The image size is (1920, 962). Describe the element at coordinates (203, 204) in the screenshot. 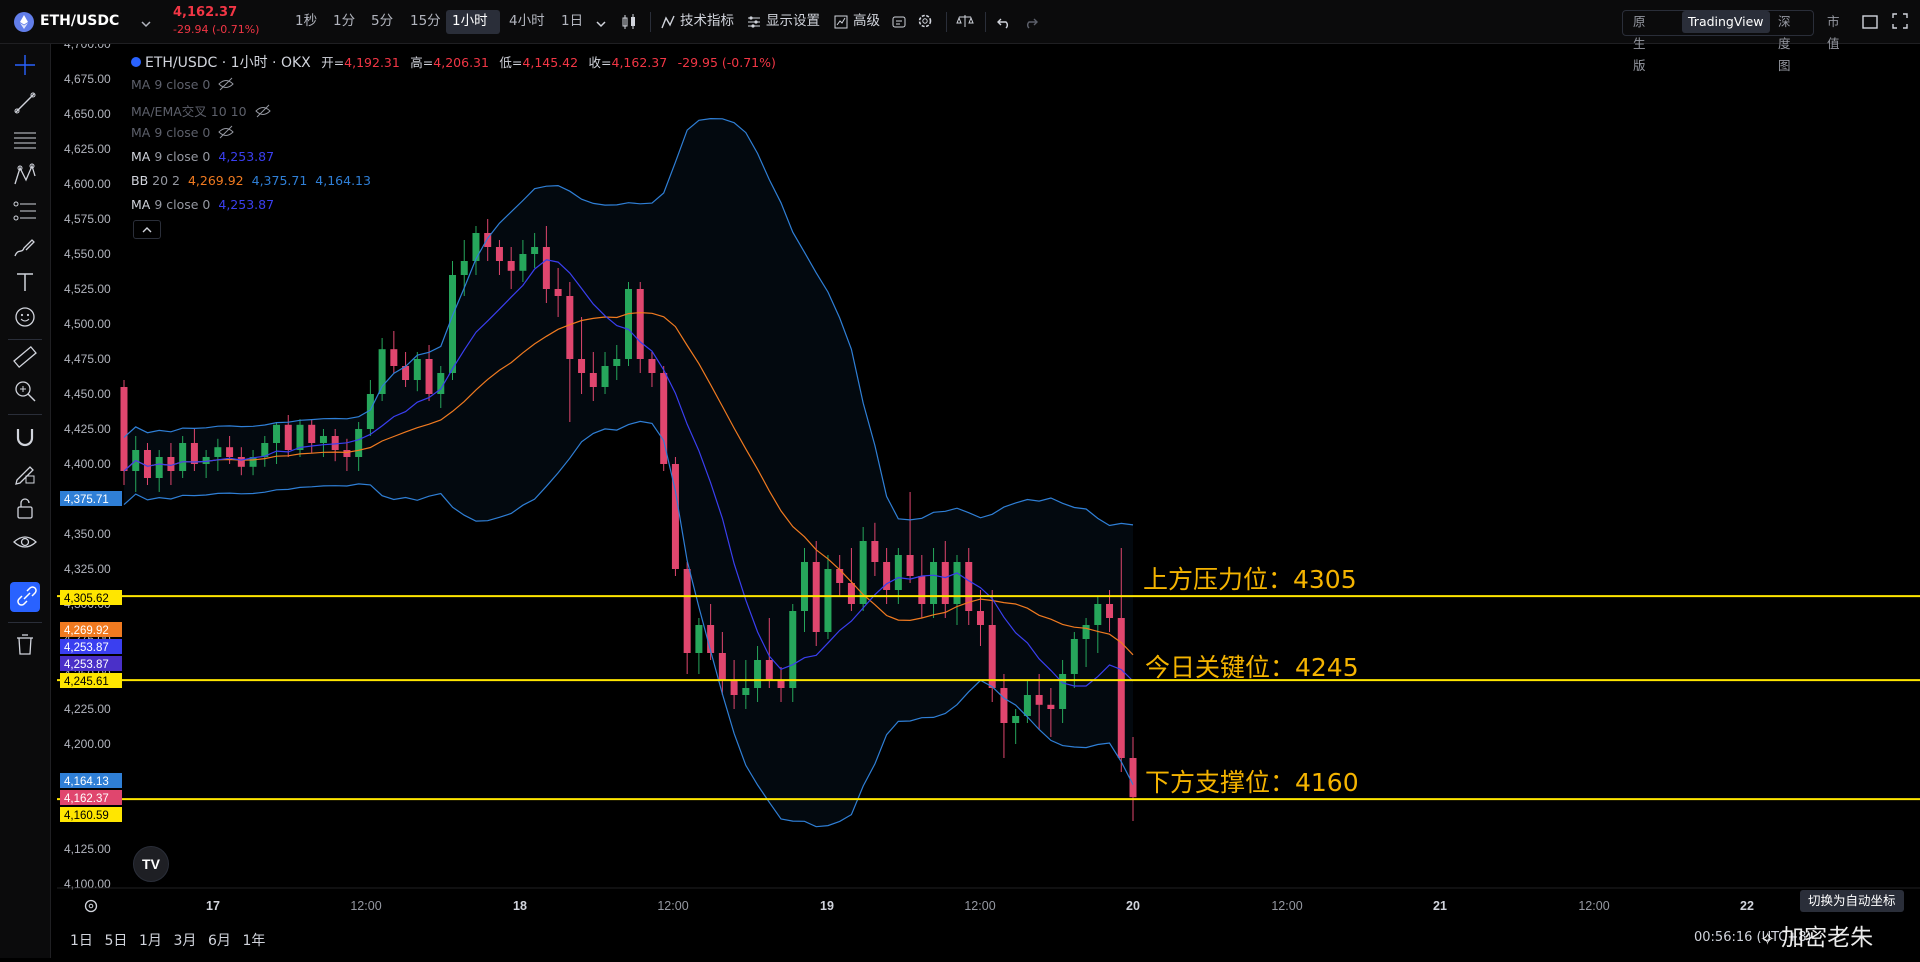

I see `study-row-5: MA 9 close 0 4,253.87` at that location.